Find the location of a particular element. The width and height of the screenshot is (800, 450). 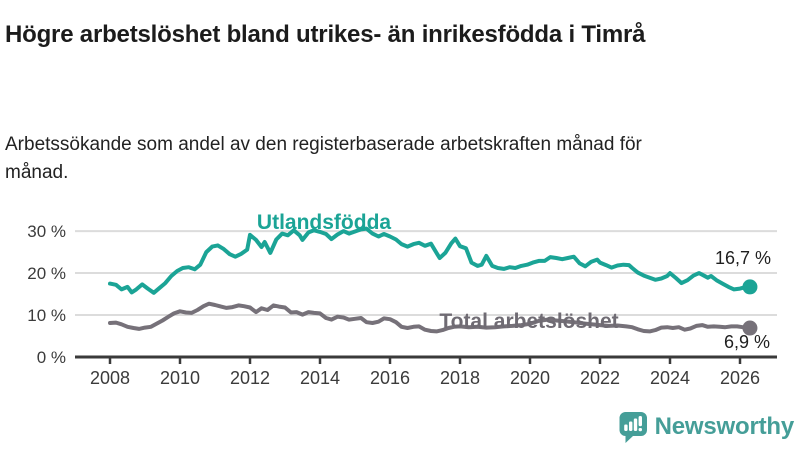

newsworthy-logo-text: Newsworthy is located at coordinates (724, 426).